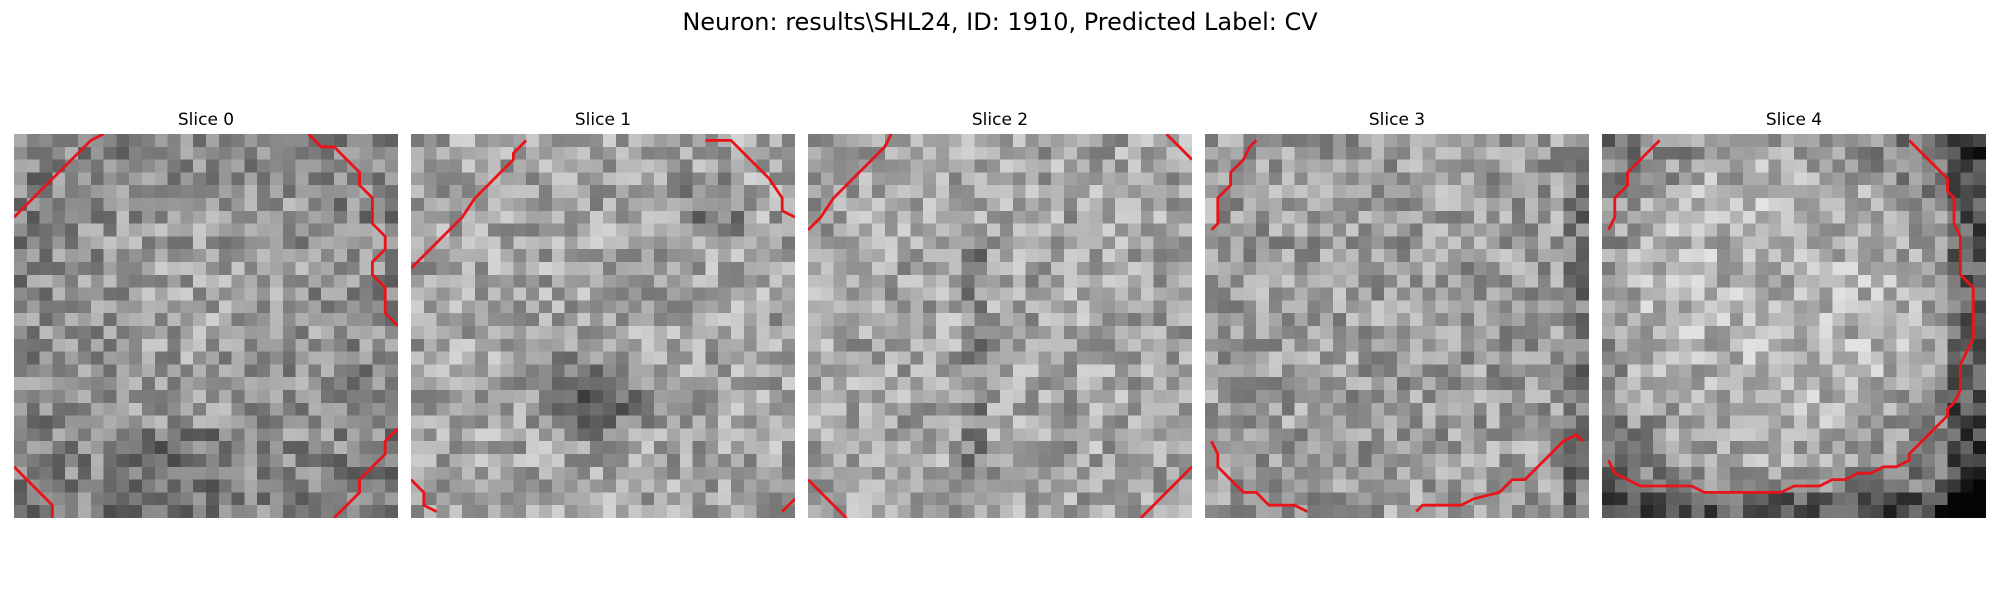 The width and height of the screenshot is (2000, 600). What do you see at coordinates (1397, 120) in the screenshot?
I see `slice-title-3: Slice 3` at bounding box center [1397, 120].